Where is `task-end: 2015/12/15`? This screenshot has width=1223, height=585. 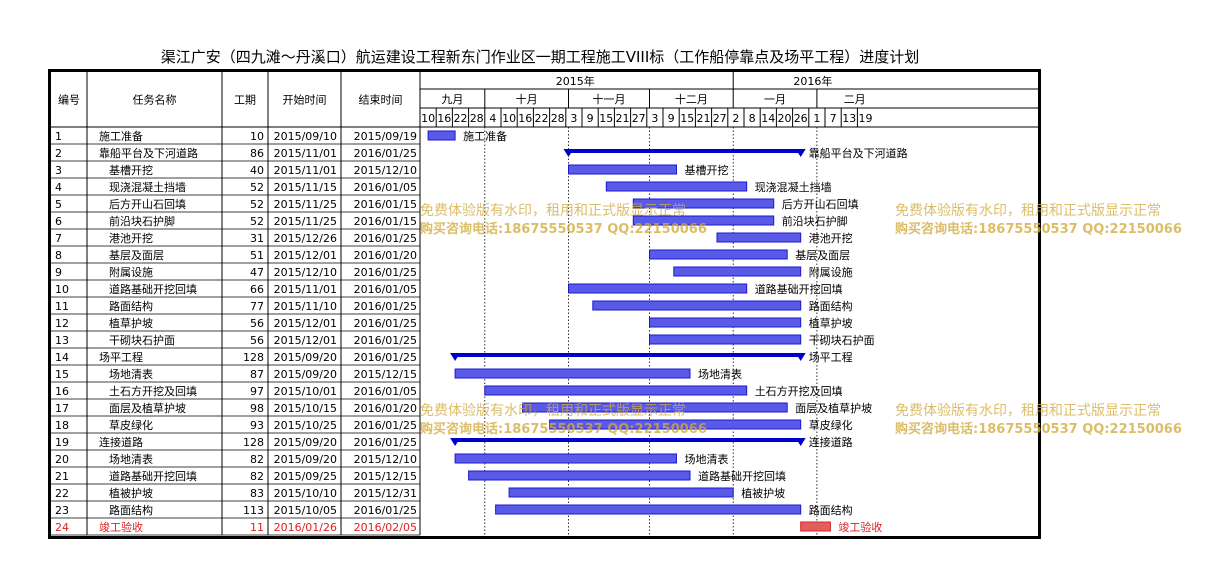
task-end: 2015/12/15 is located at coordinates (385, 476).